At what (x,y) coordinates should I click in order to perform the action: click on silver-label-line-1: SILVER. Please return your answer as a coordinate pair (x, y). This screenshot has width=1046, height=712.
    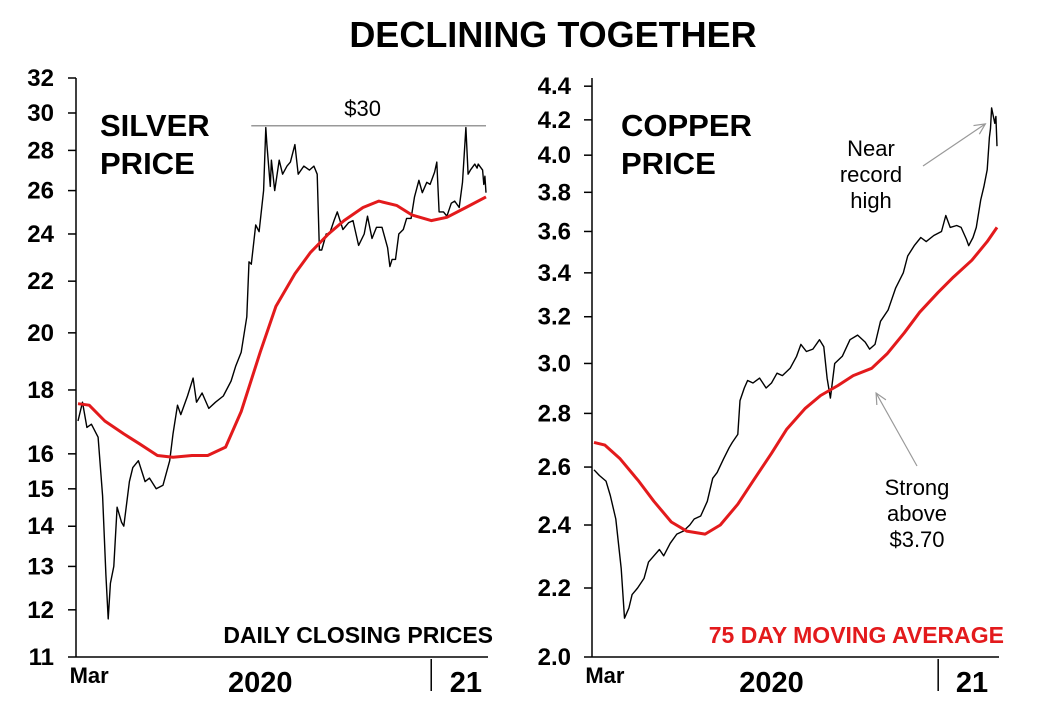
    Looking at the image, I should click on (155, 125).